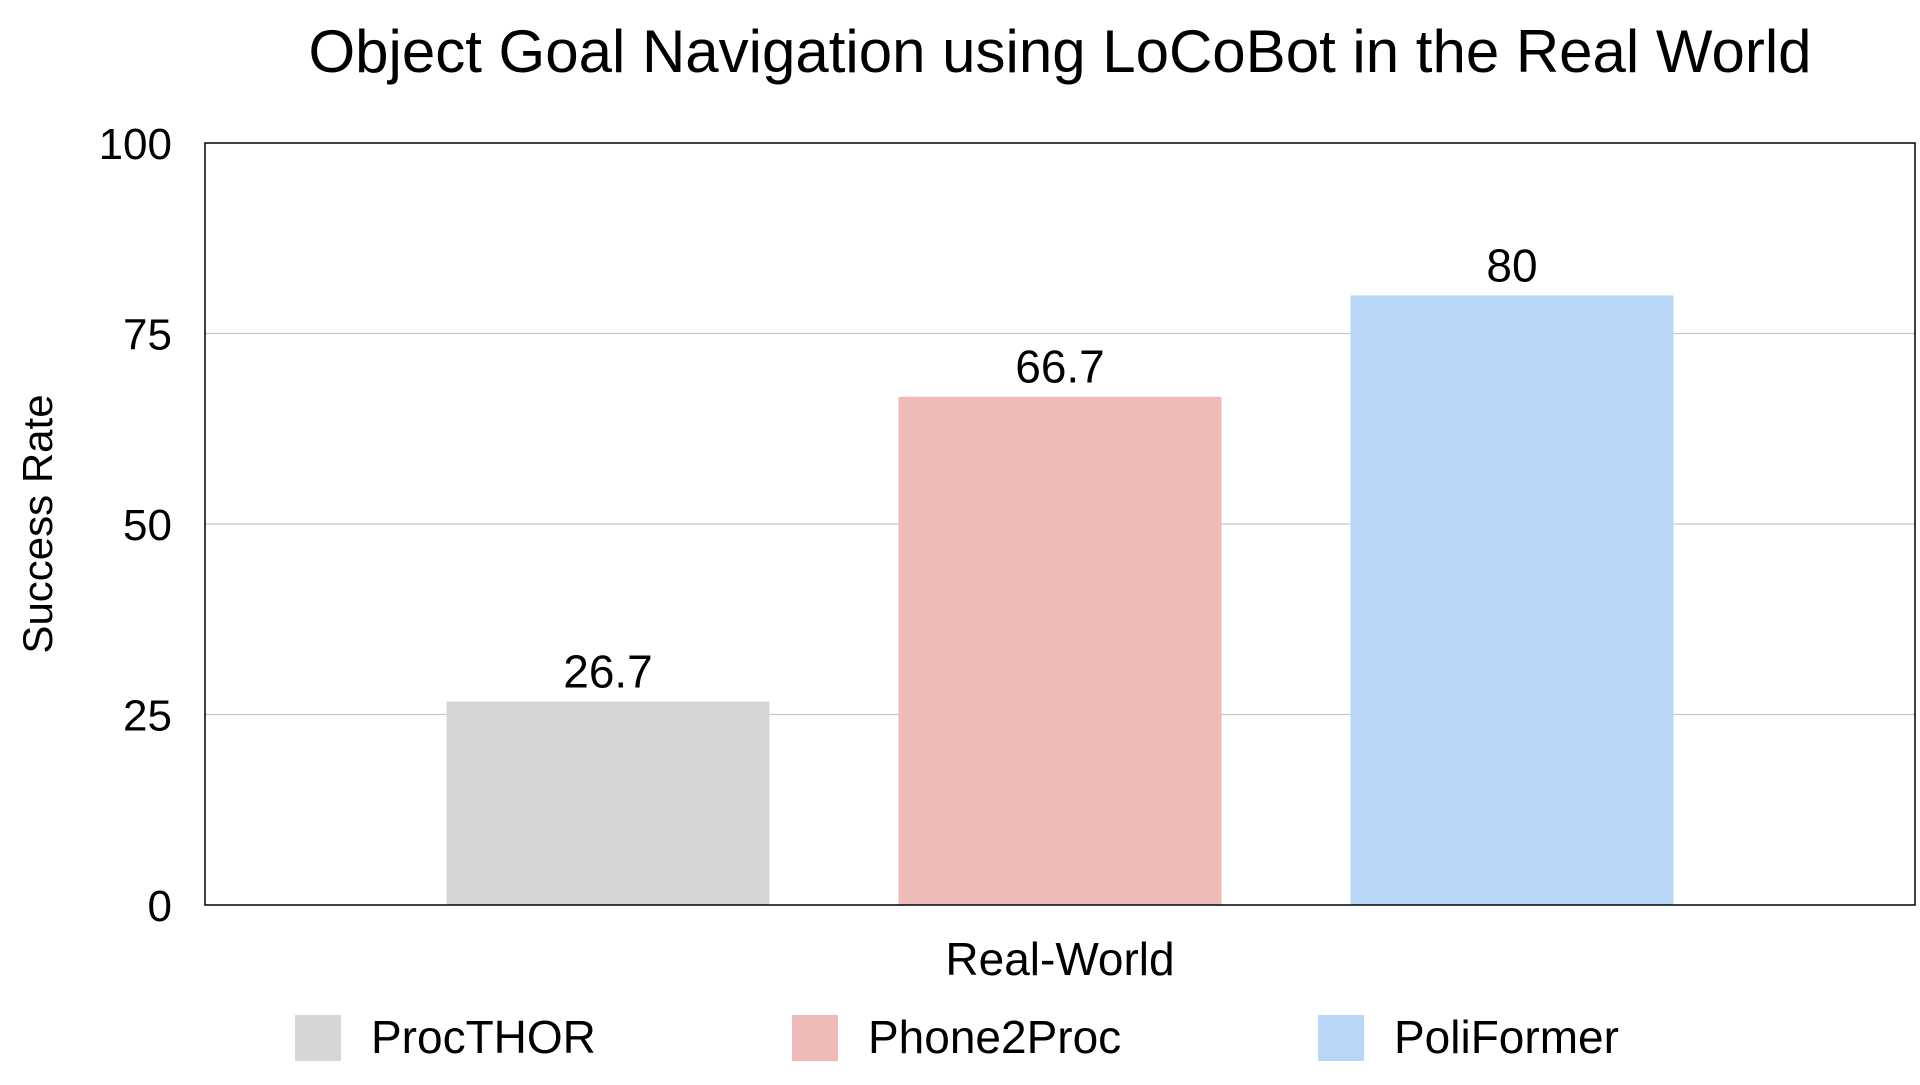 This screenshot has width=1920, height=1085. What do you see at coordinates (994, 1037) in the screenshot?
I see `legend-label-phone2proc: Phone2Proc` at bounding box center [994, 1037].